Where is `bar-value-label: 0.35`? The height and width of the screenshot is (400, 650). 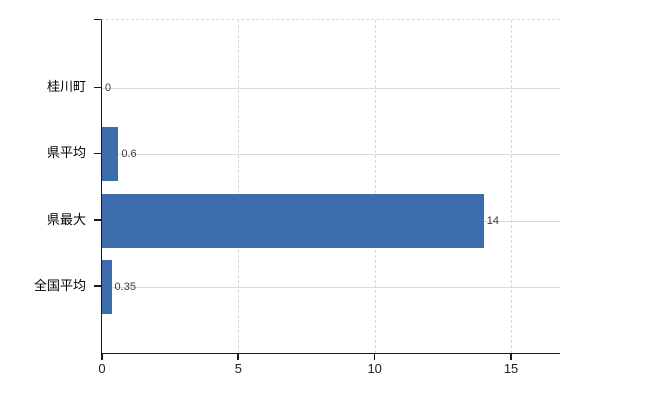 bar-value-label: 0.35 is located at coordinates (125, 286).